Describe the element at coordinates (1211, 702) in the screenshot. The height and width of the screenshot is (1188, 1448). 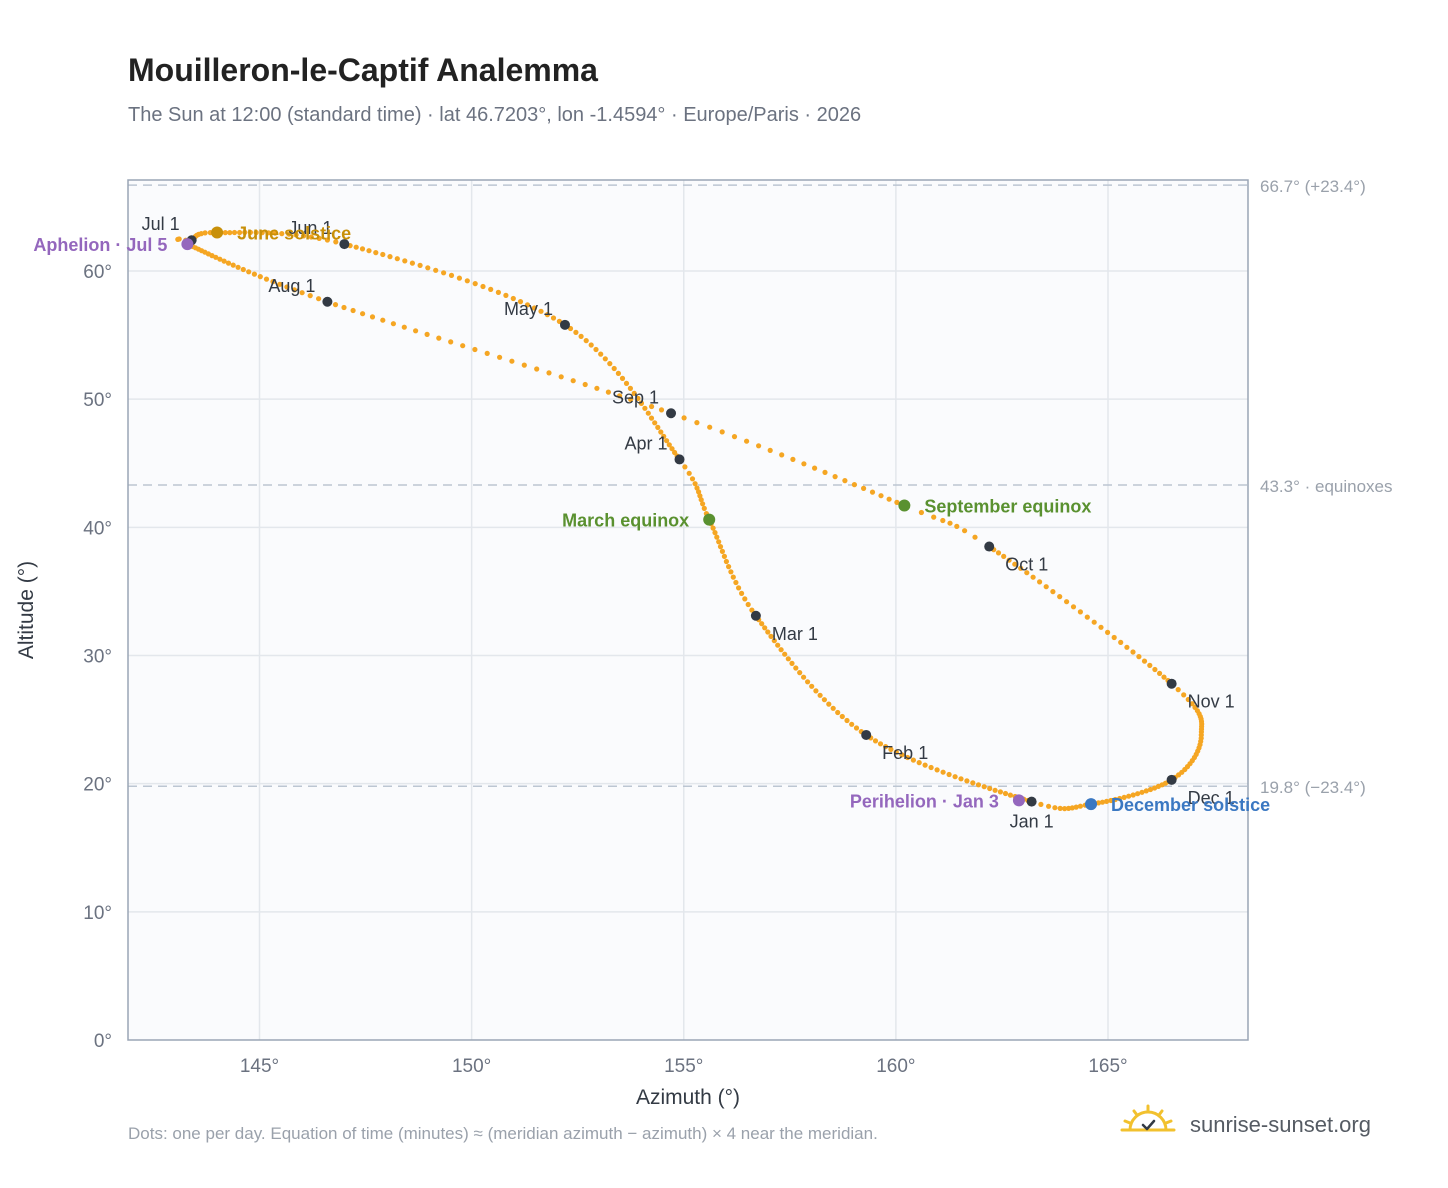
I see `month-label: Nov 1` at that location.